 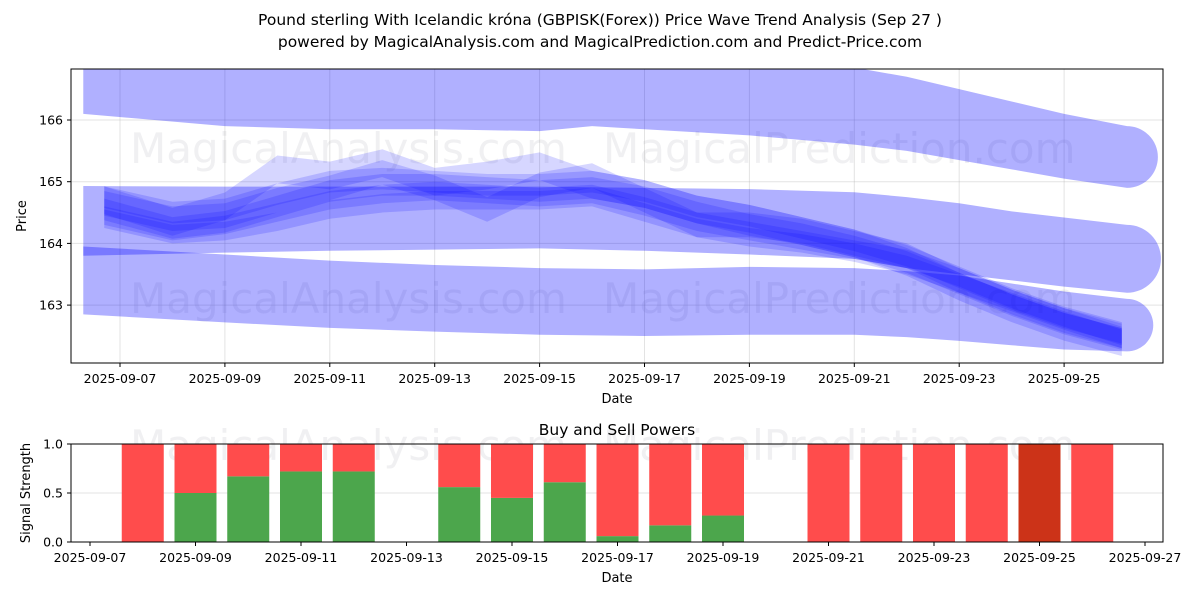 I want to click on signal-bars, so click(x=617, y=493).